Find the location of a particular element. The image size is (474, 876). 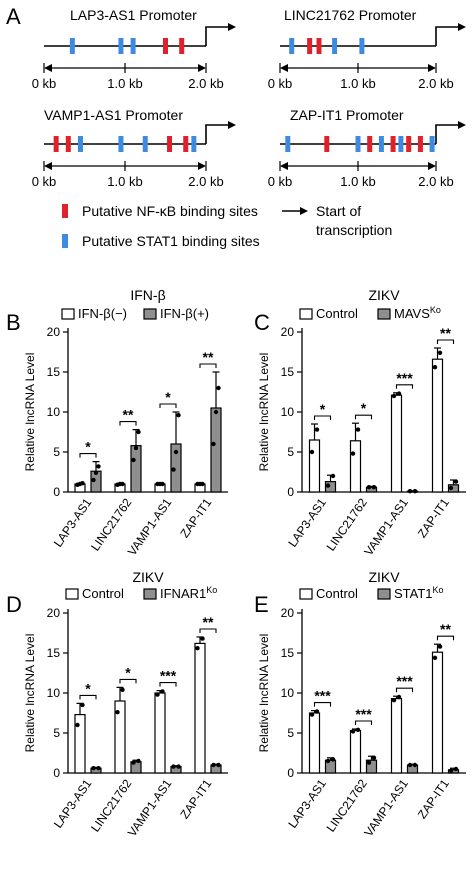

panel-letter: C is located at coordinates (262, 322).